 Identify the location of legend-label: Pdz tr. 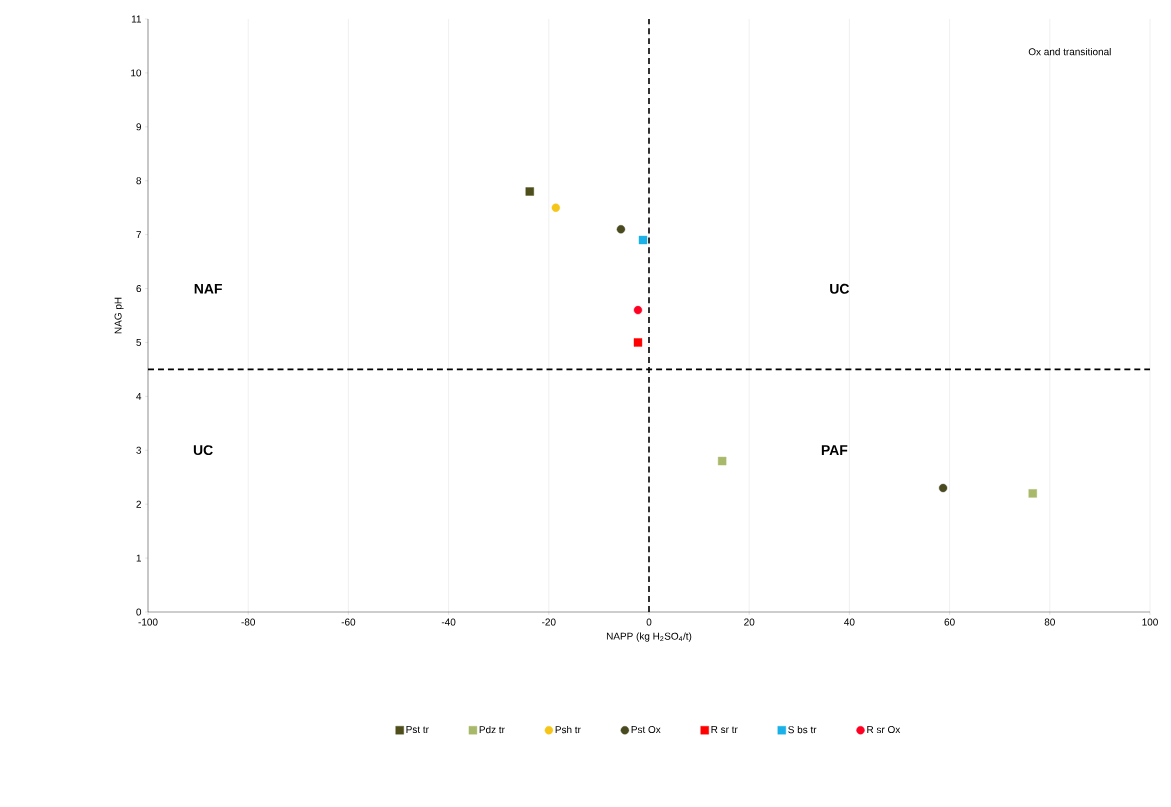
(492, 729).